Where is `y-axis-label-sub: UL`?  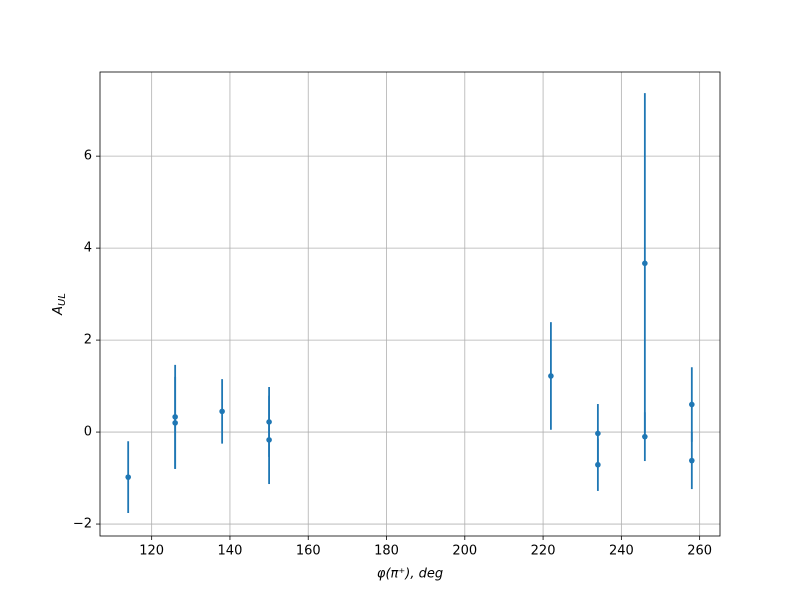 y-axis-label-sub: UL is located at coordinates (62, 299).